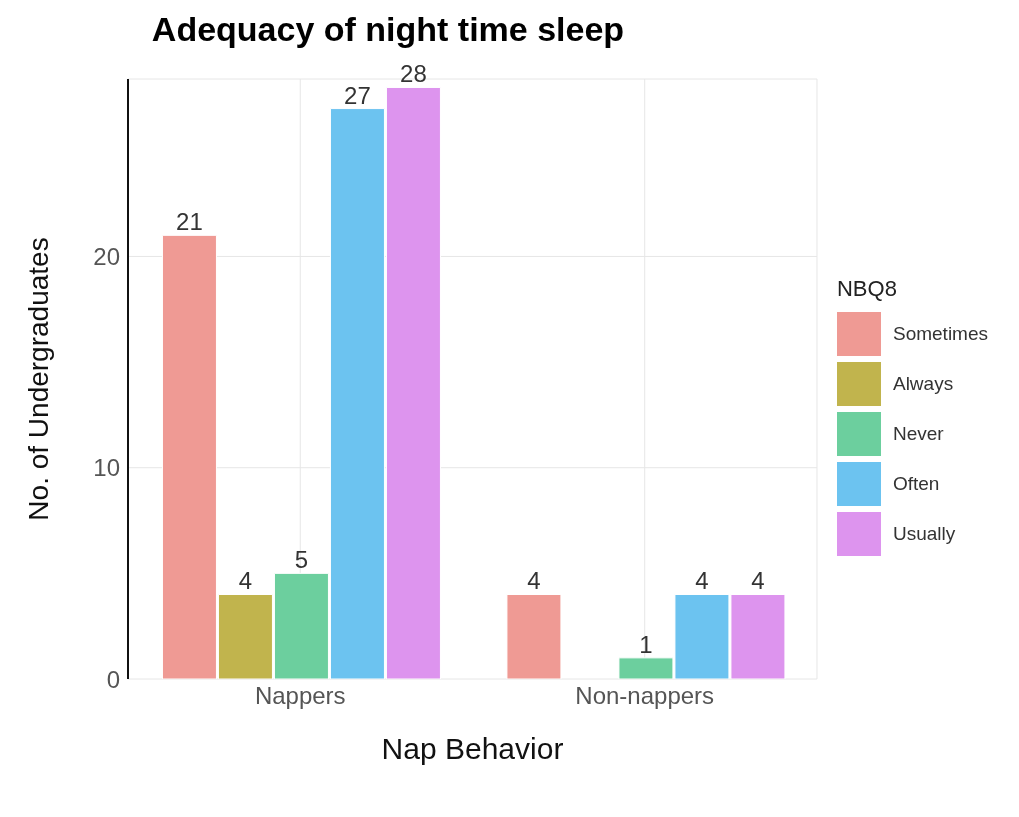  I want to click on legend-label: Never, so click(918, 434).